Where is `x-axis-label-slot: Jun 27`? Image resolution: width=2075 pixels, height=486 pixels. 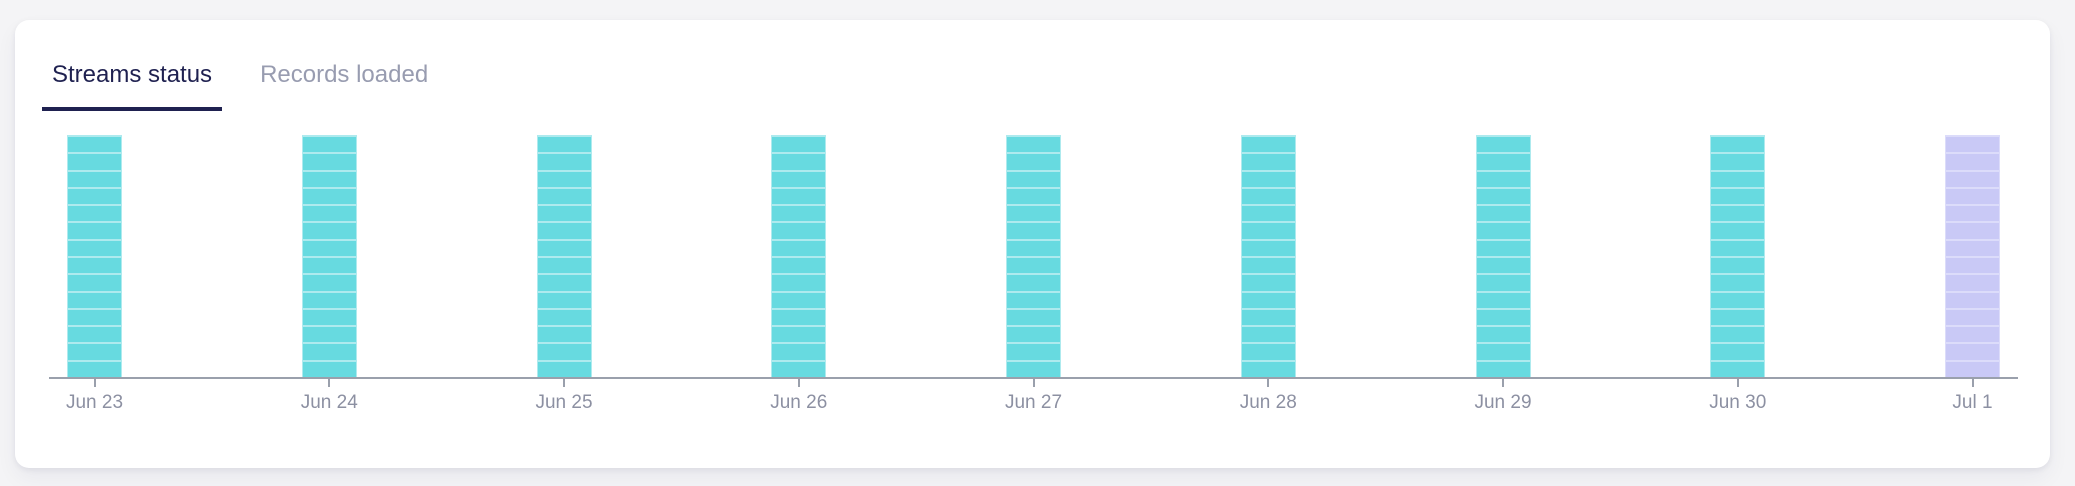
x-axis-label-slot: Jun 27 is located at coordinates (1033, 396).